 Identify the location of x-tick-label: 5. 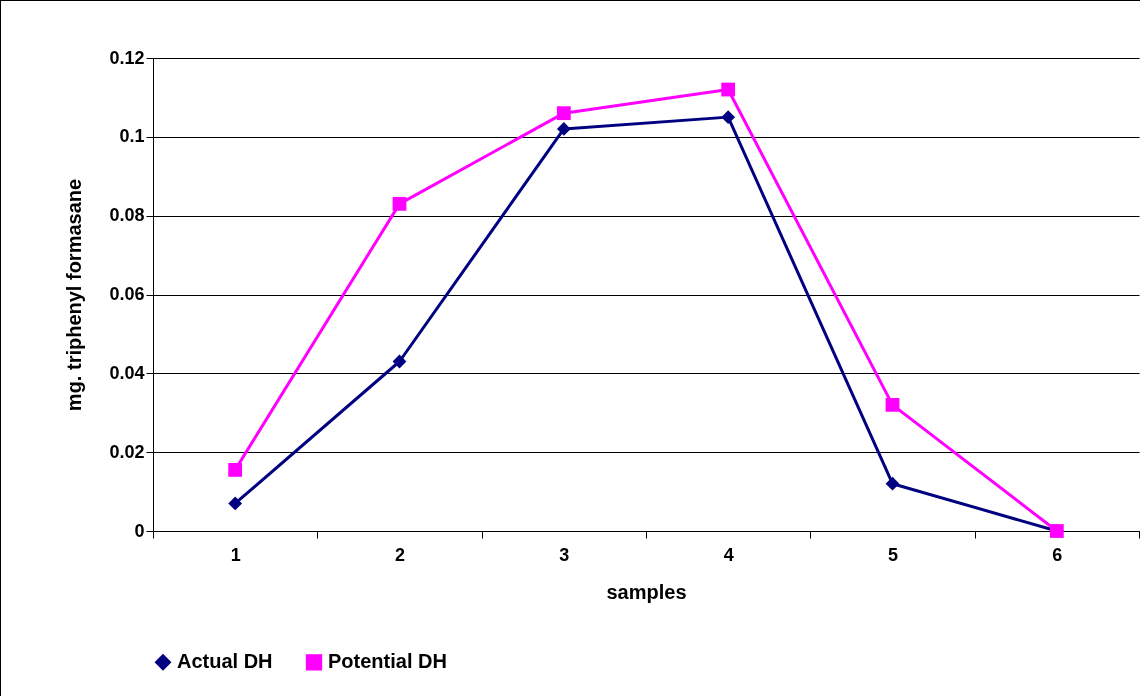
(893, 554).